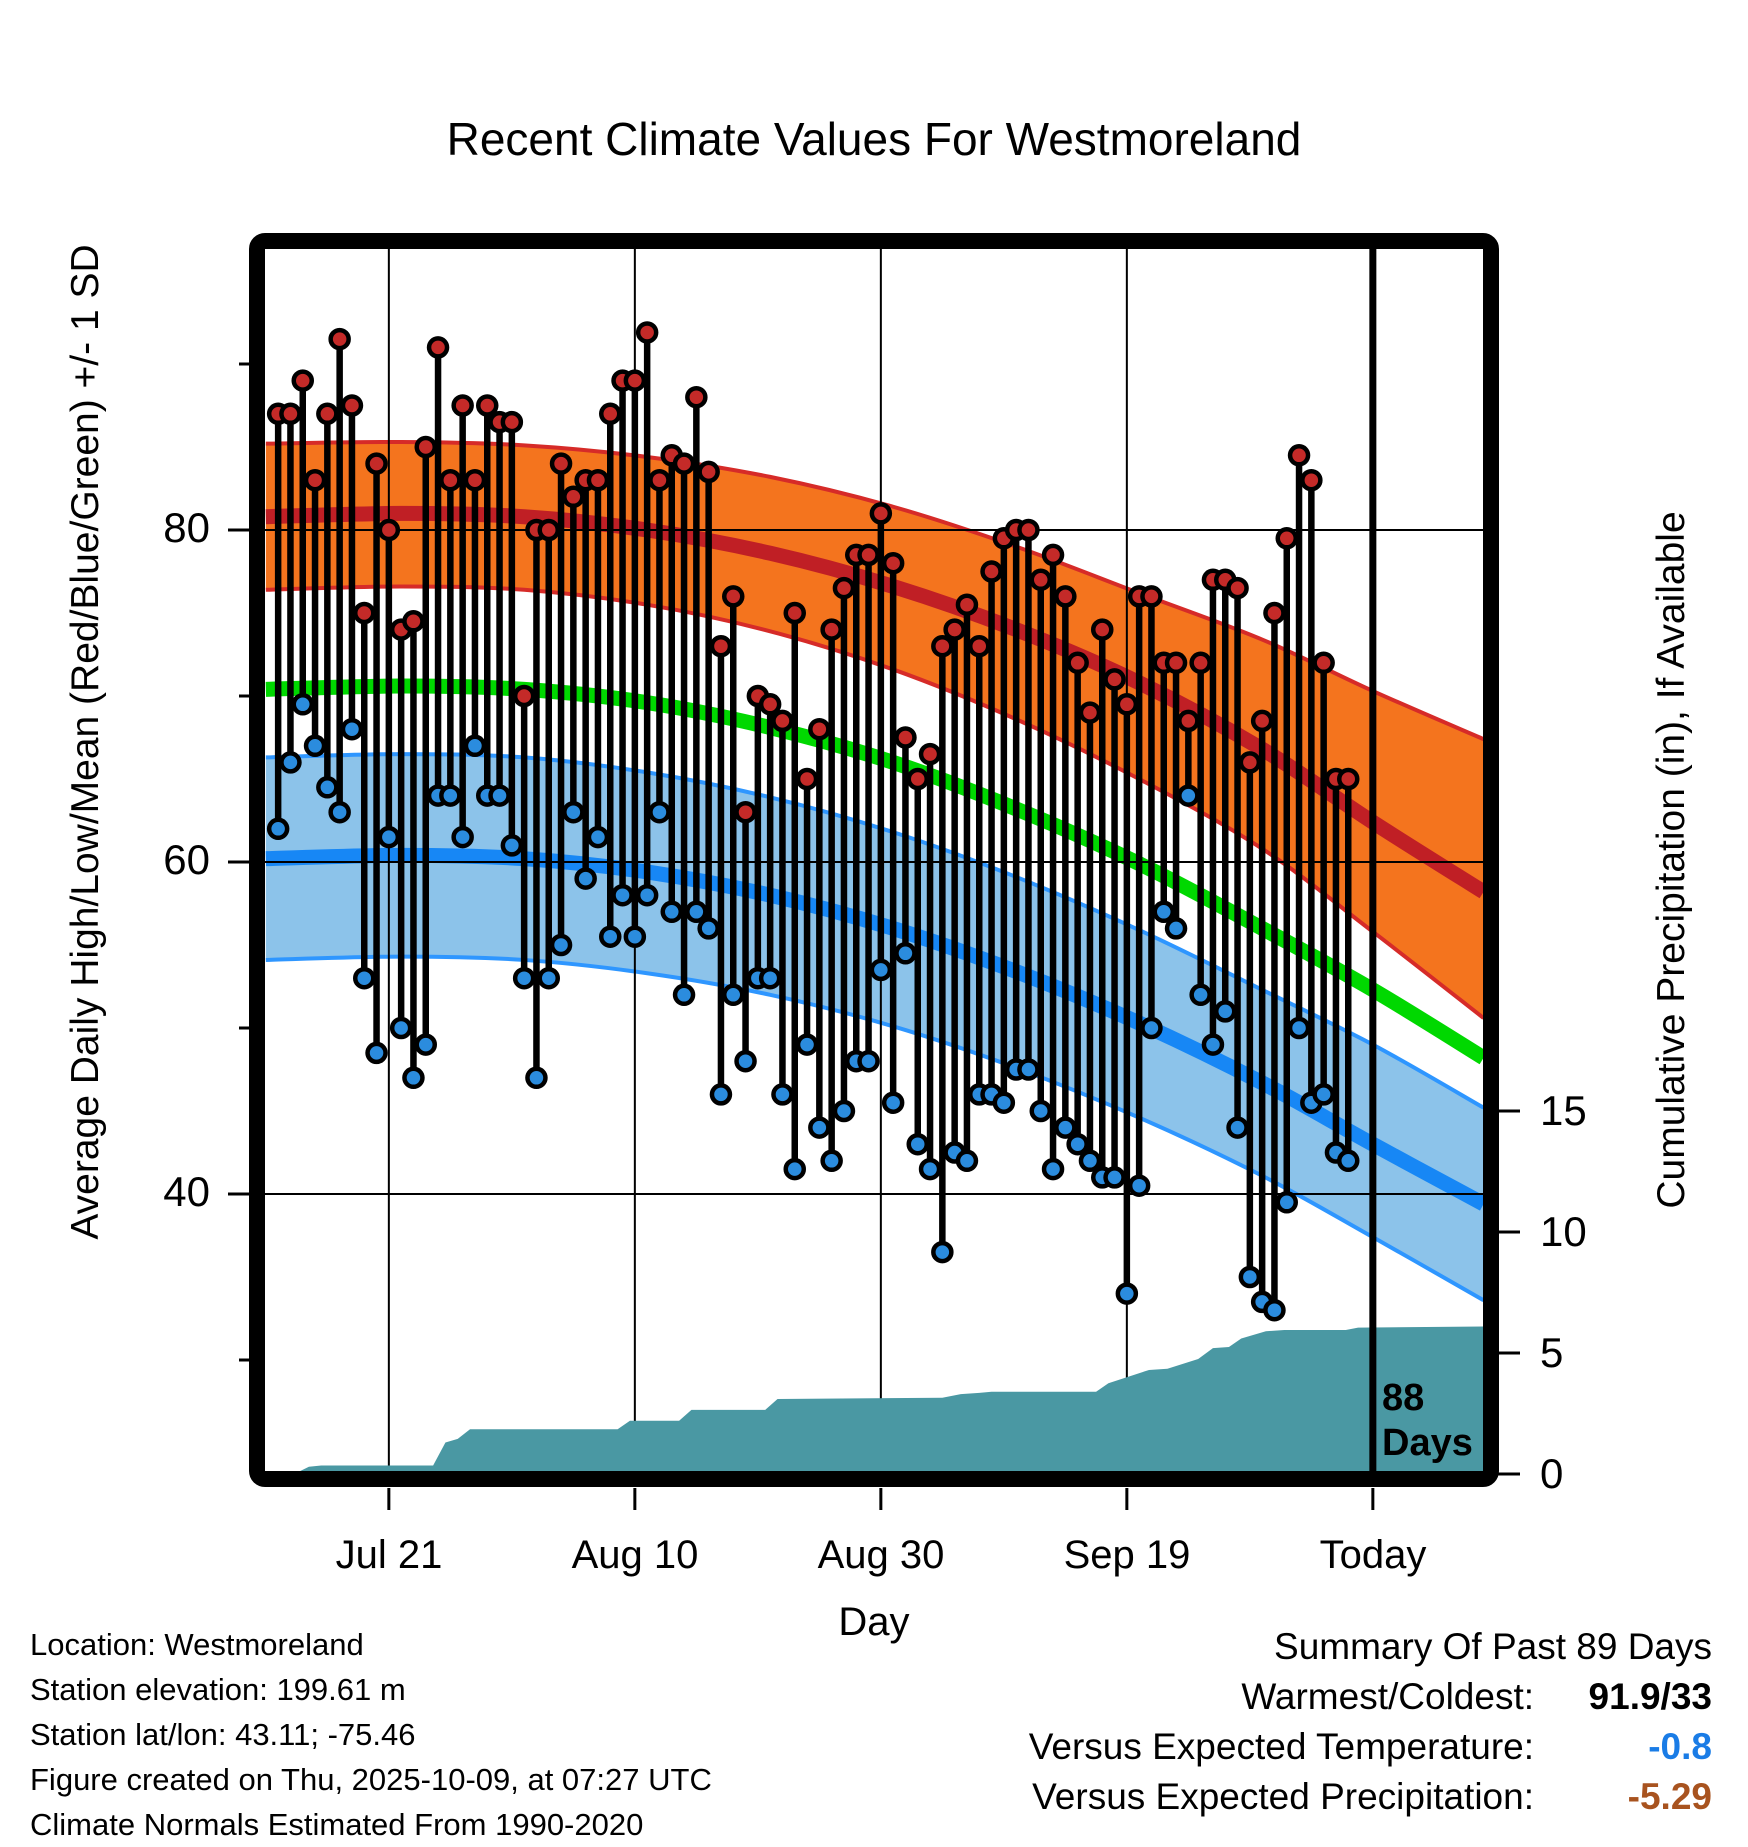 The image size is (1748, 1847). What do you see at coordinates (1563, 1110) in the screenshot?
I see `right-tick-15: 15` at bounding box center [1563, 1110].